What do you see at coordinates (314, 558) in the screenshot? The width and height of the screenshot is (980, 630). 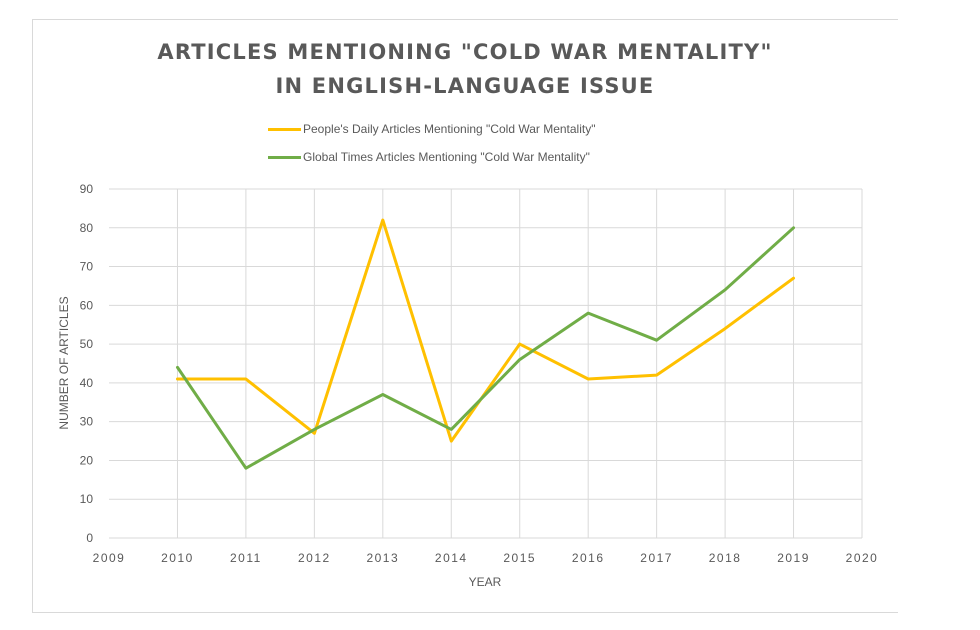 I see `x-tick-label: 2012` at bounding box center [314, 558].